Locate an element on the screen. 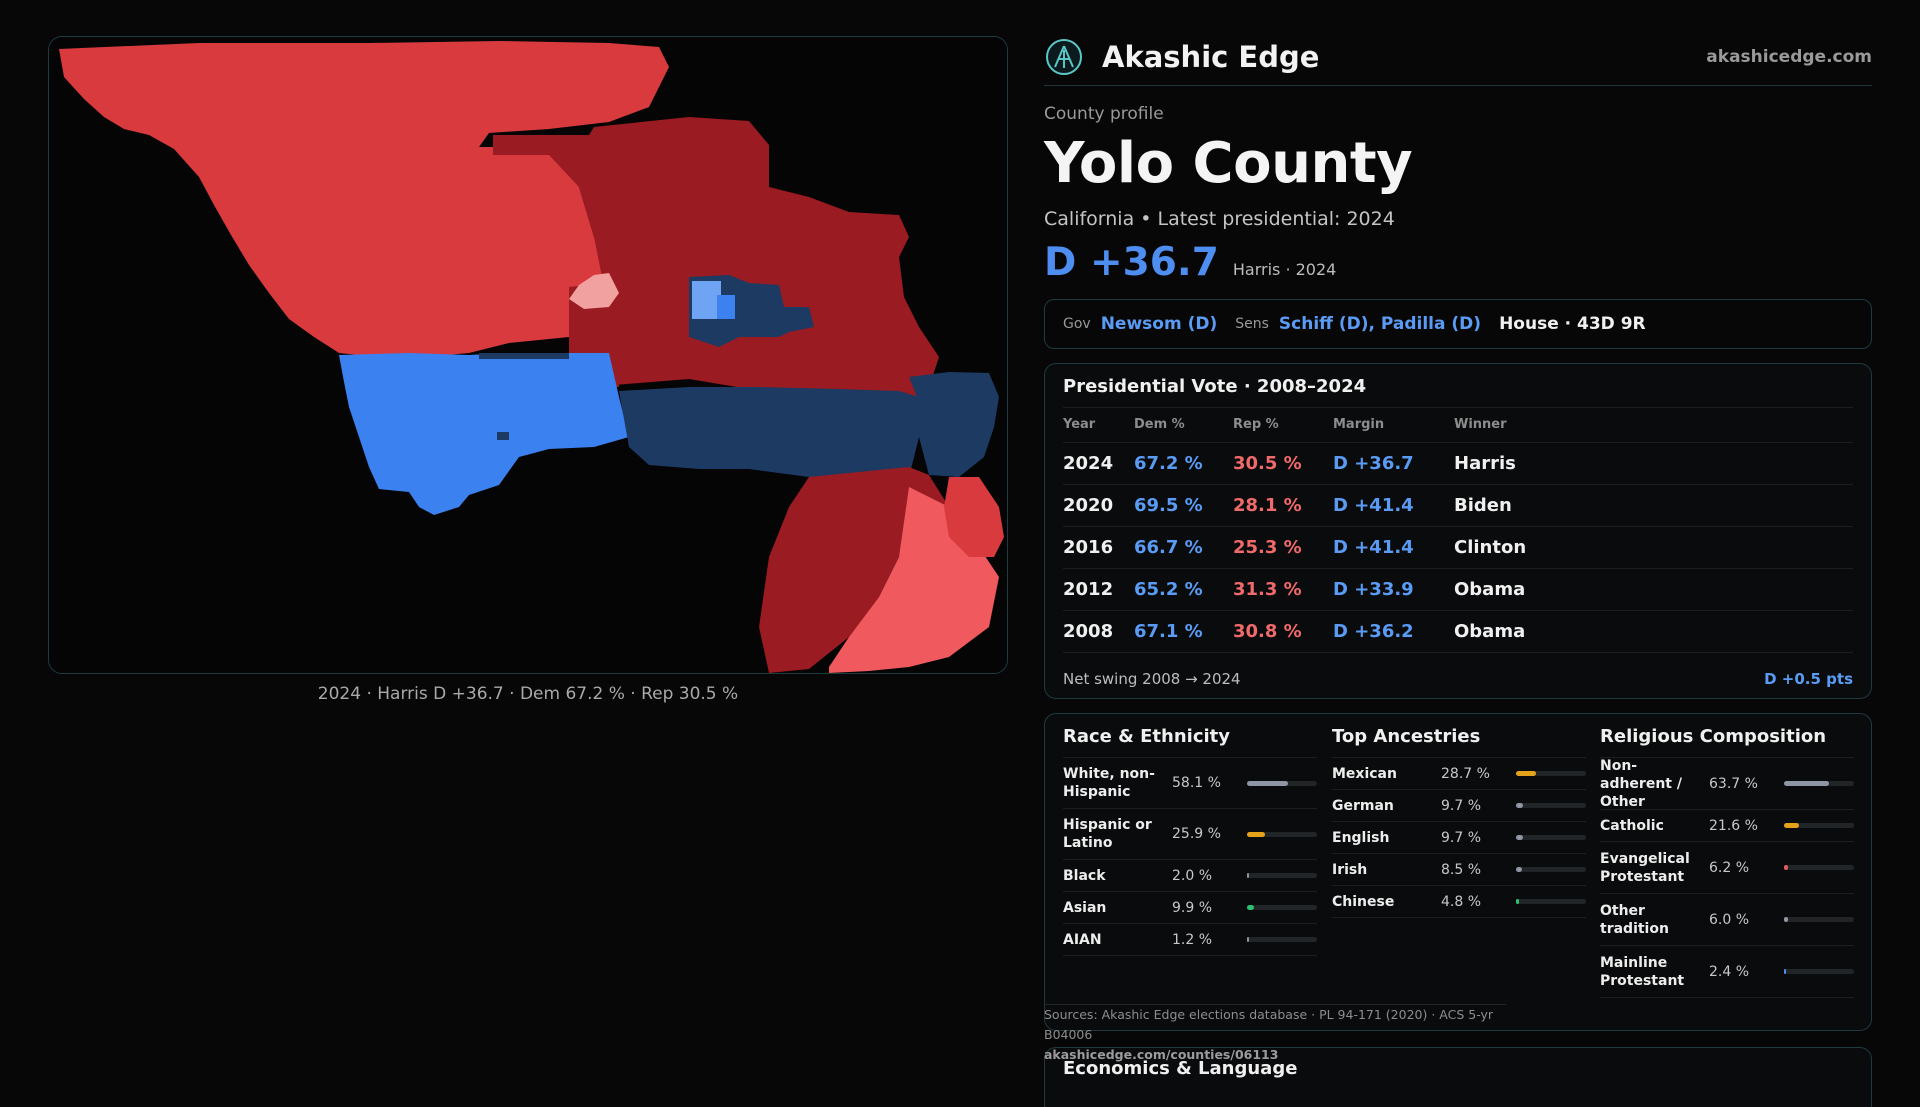 The width and height of the screenshot is (1920, 1107). race-label: Asian is located at coordinates (1085, 907).